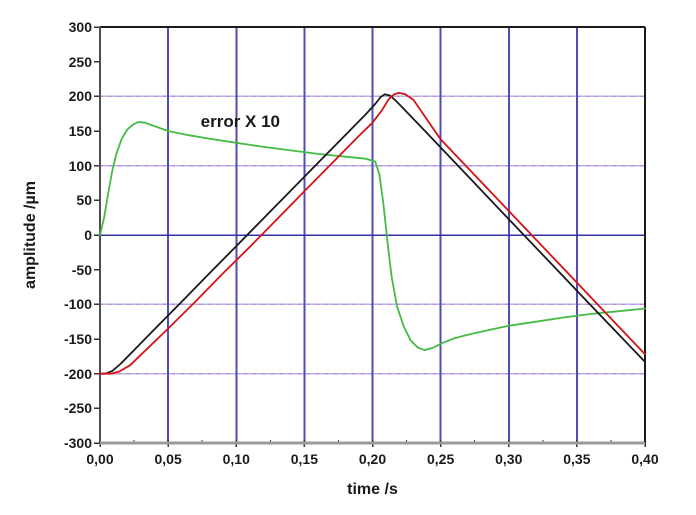  What do you see at coordinates (77, 443) in the screenshot?
I see `y-tick-label: -300` at bounding box center [77, 443].